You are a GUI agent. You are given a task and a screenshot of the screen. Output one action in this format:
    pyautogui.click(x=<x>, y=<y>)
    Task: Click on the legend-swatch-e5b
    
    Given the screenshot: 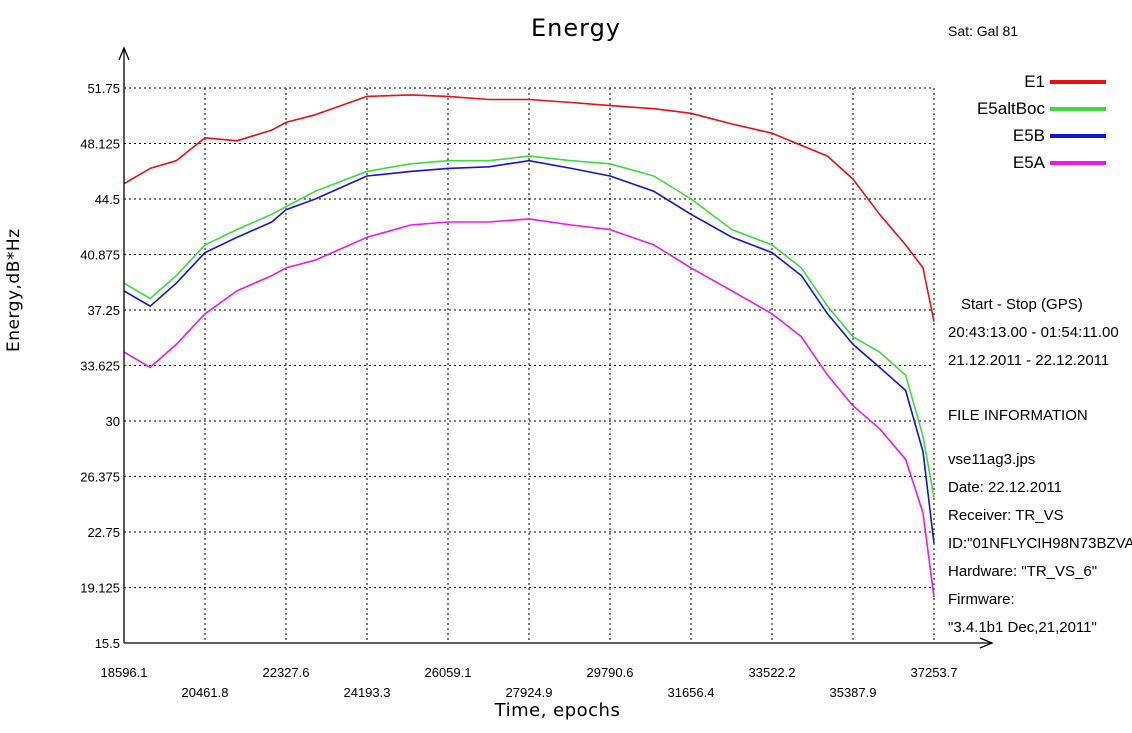 What is the action you would take?
    pyautogui.click(x=1078, y=136)
    